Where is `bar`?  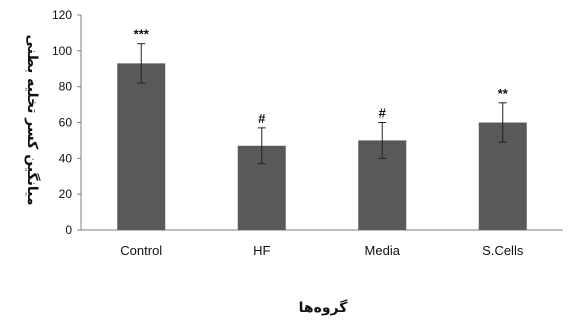 bar is located at coordinates (141, 146).